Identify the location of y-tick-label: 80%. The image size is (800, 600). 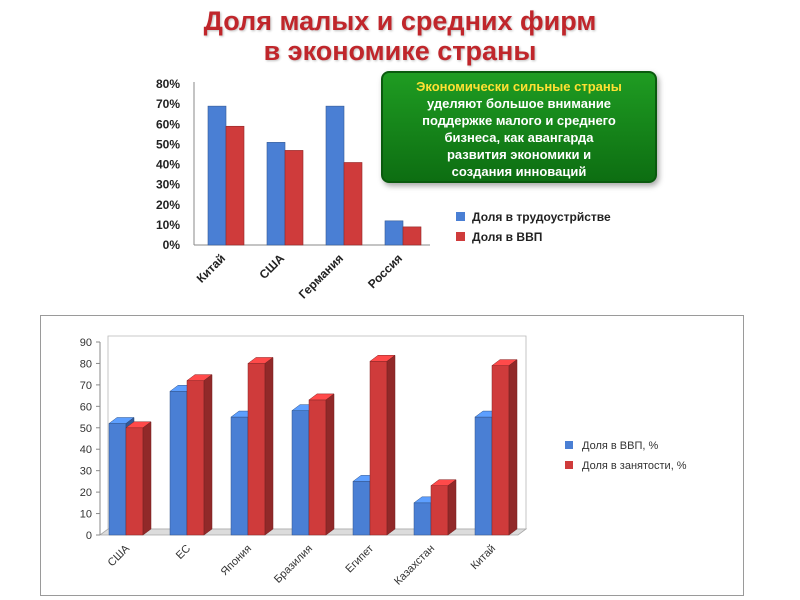
(168, 84).